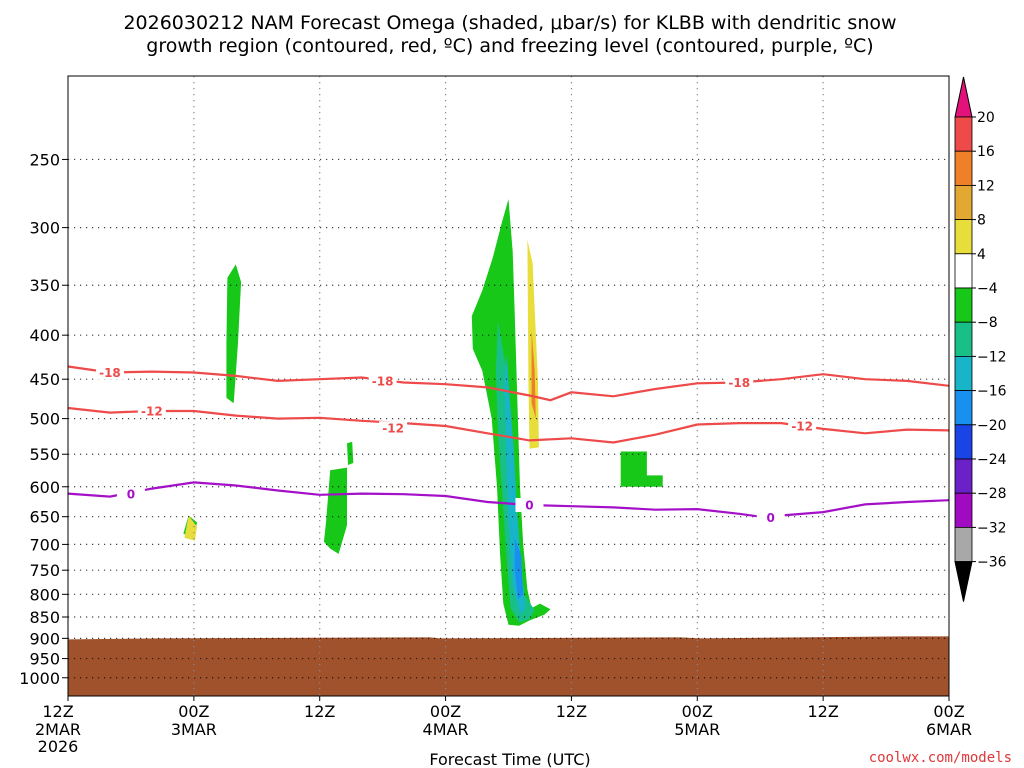  Describe the element at coordinates (445, 711) in the screenshot. I see `x-tick-label-3: 00Z` at that location.